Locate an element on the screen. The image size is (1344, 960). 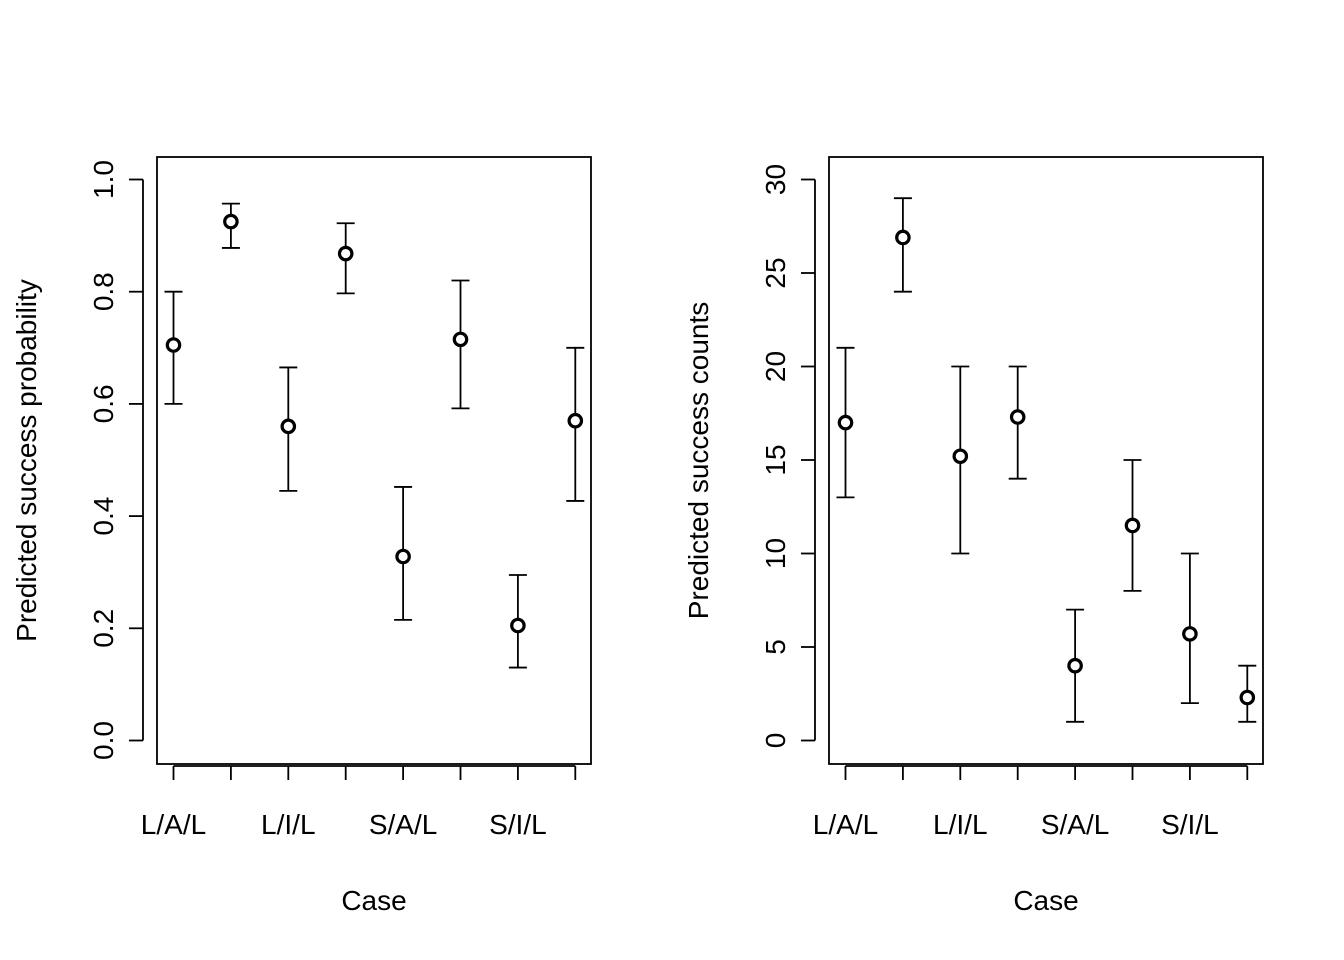
y-tick-label: 15 is located at coordinates (775, 459).